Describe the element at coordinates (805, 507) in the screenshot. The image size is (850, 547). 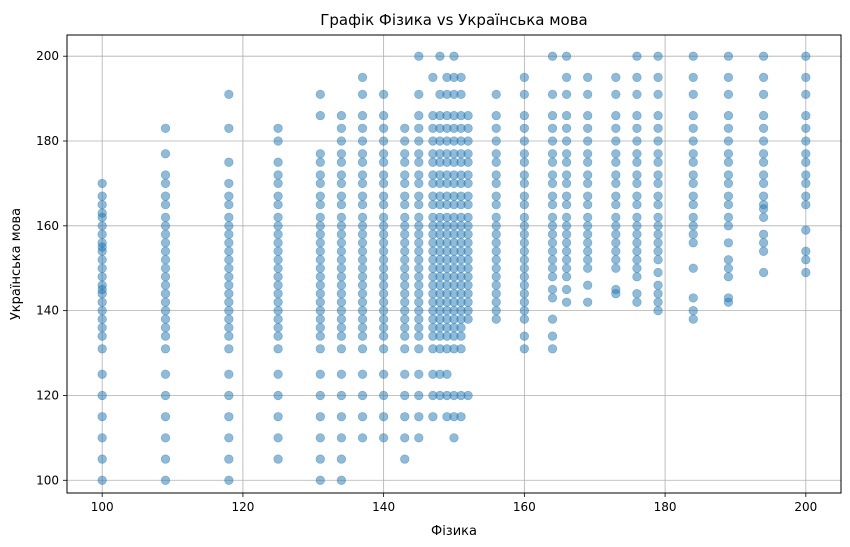
I see `x-tick-label: 200` at that location.